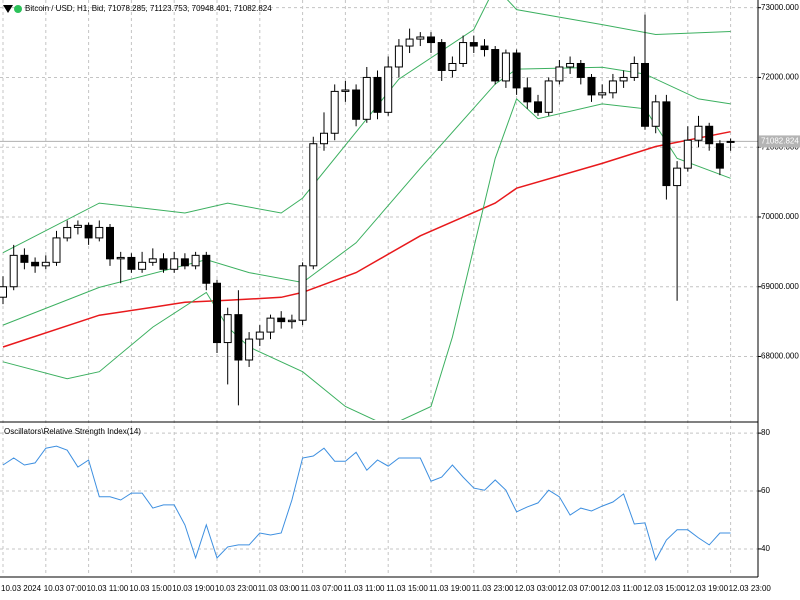 This screenshot has width=800, height=600. I want to click on x-tick-label: 10.03 2024, so click(21, 588).